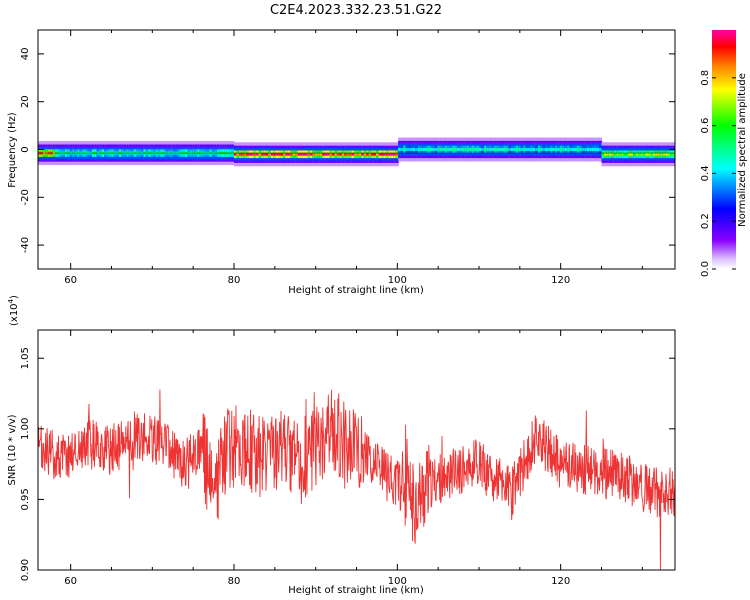 The height and width of the screenshot is (600, 750). What do you see at coordinates (12, 150) in the screenshot?
I see `spectrogram-y-label: Frequency (Hz)` at bounding box center [12, 150].